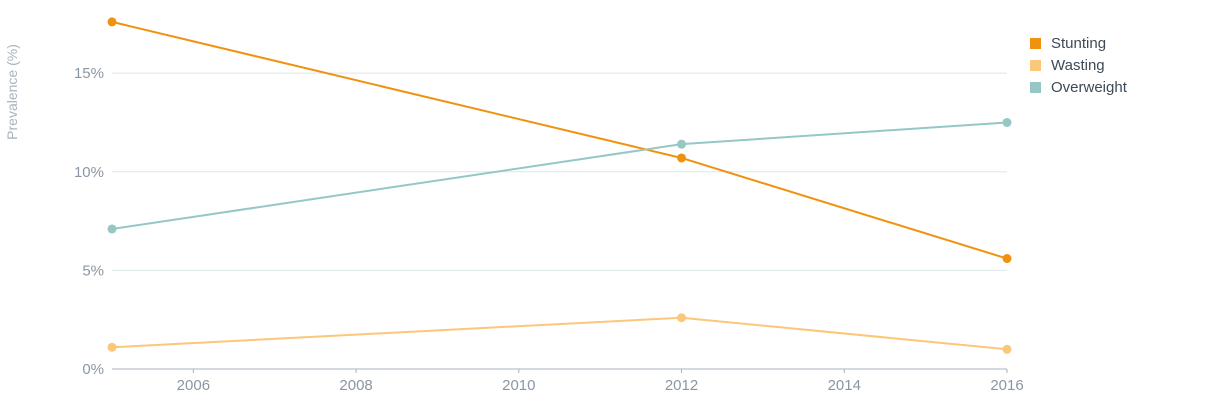  I want to click on x-tick-label: 2010, so click(518, 385).